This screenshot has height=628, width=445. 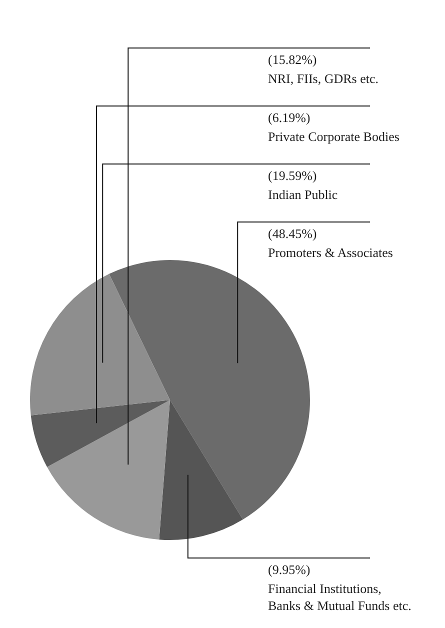 What do you see at coordinates (289, 569) in the screenshot?
I see `data-label: (9.95%)` at bounding box center [289, 569].